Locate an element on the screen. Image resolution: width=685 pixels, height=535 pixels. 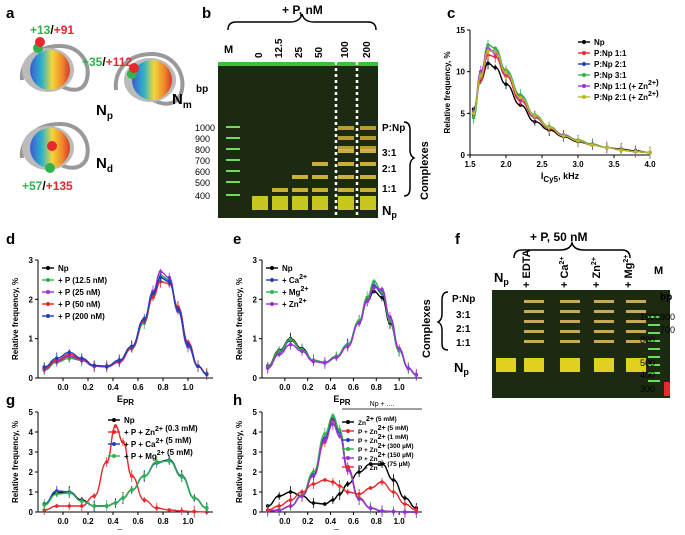
svg-text: 1:1 is located at coordinates (463, 343).